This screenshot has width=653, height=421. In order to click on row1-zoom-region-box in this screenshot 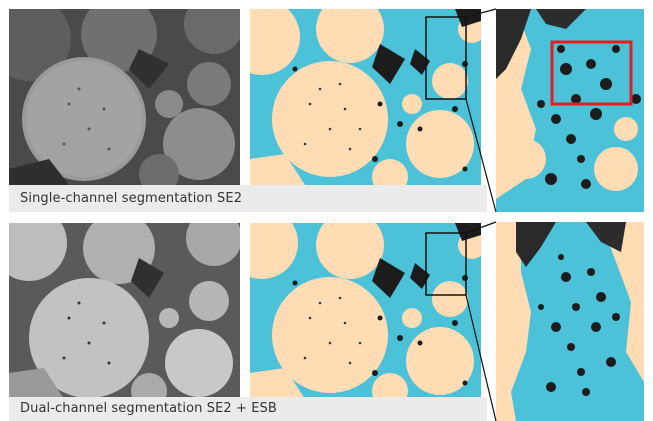, I will do `click(446, 58)`.